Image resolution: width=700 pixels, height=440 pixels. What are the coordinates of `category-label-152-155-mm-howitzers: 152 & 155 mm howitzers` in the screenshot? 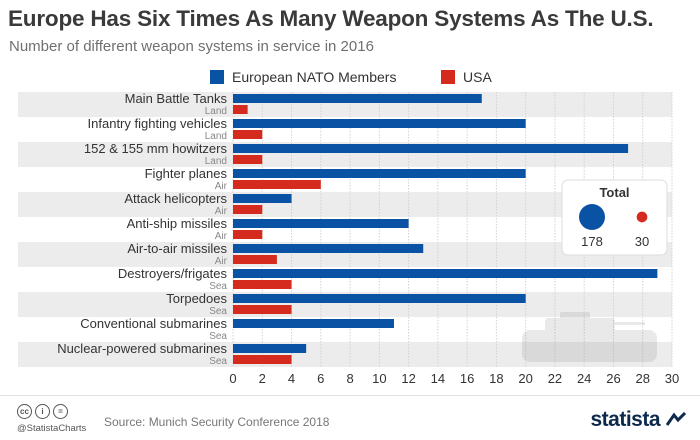 It's located at (156, 148).